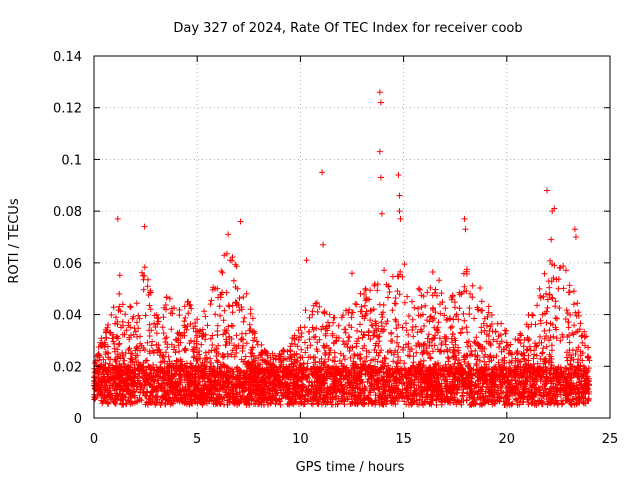 The image size is (640, 480). I want to click on x-tick-label: 5, so click(197, 439).